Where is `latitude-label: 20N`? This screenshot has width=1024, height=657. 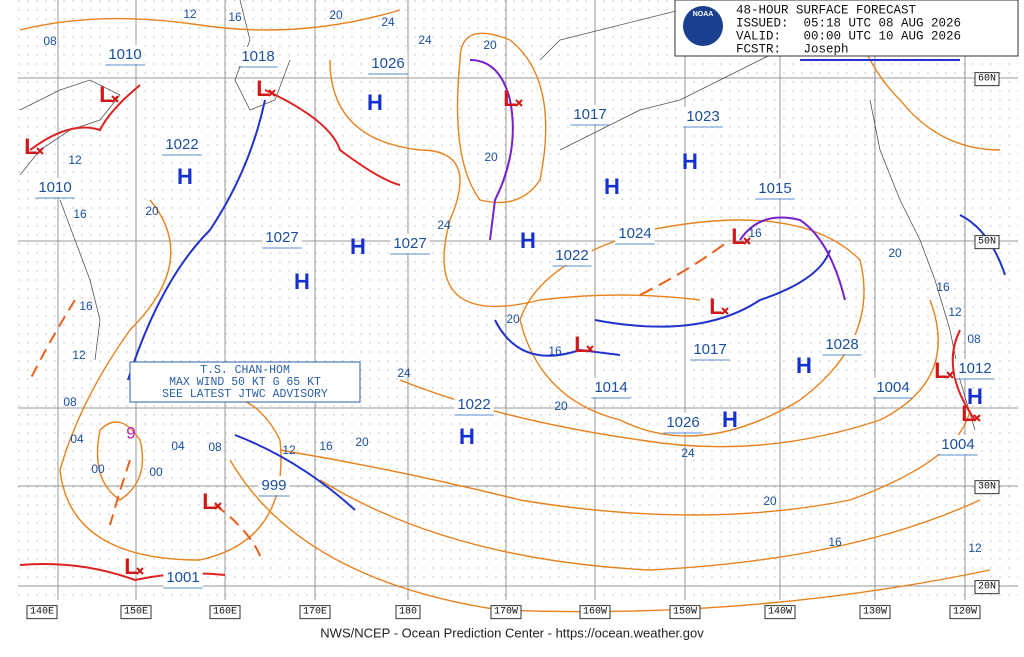
latitude-label: 20N is located at coordinates (987, 587).